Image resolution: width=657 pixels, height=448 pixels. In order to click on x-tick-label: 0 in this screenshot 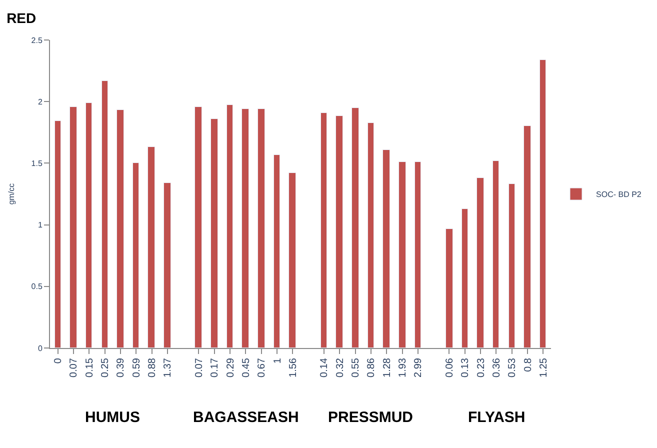, I will do `click(58, 361)`.